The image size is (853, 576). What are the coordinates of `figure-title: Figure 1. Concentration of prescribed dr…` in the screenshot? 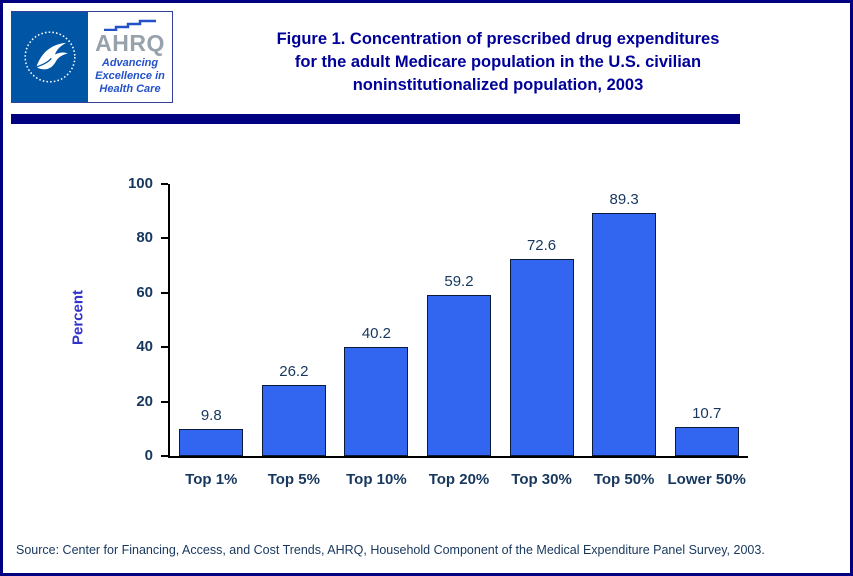 It's located at (498, 62).